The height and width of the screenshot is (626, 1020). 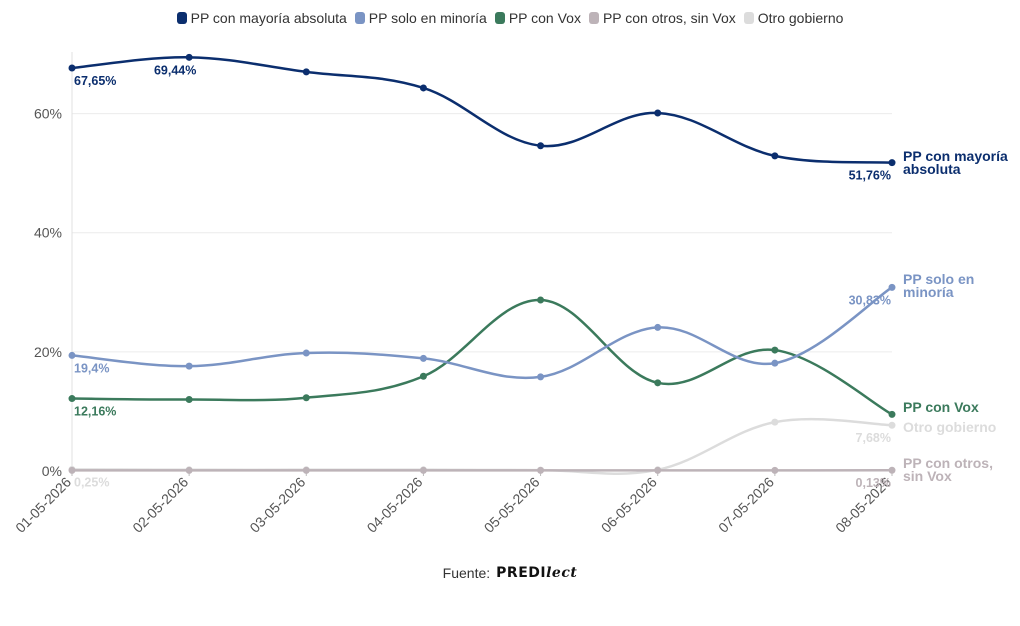 I want to click on series-end-label: PP con otros,, so click(x=948, y=463).